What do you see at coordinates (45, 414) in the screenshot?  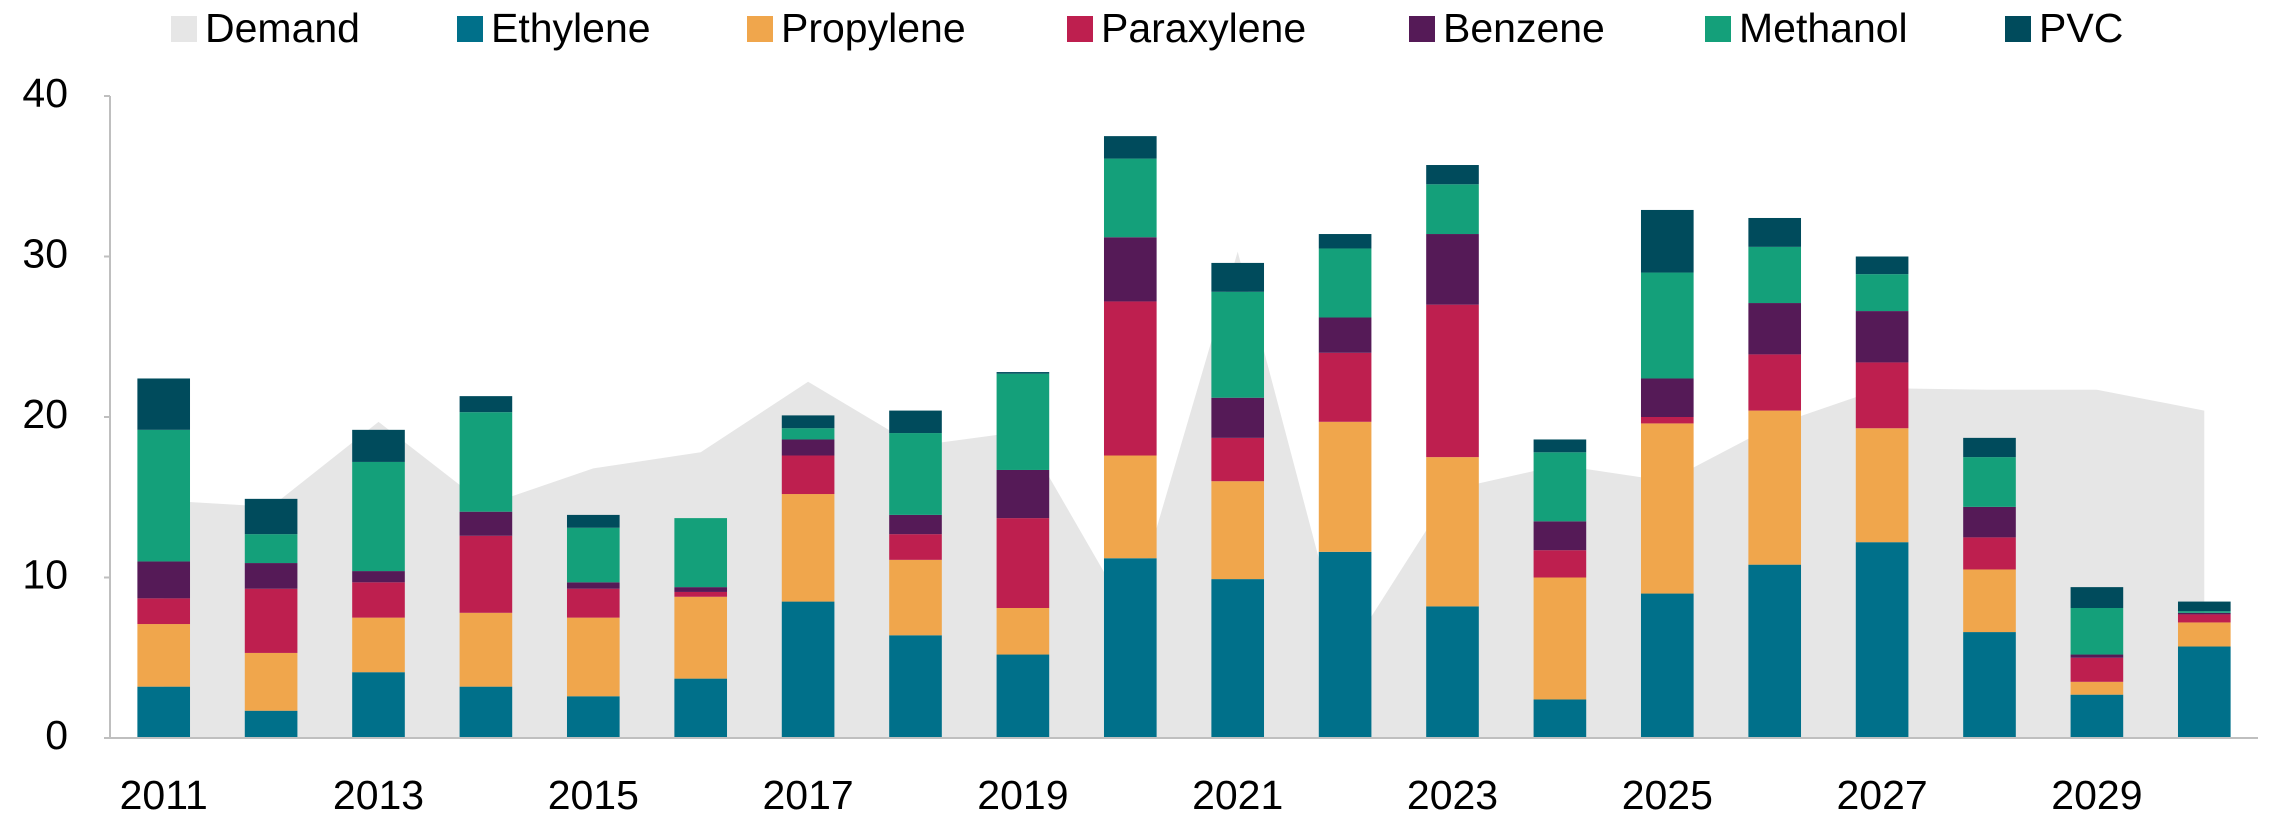 I see `y-tick-label: 20` at bounding box center [45, 414].